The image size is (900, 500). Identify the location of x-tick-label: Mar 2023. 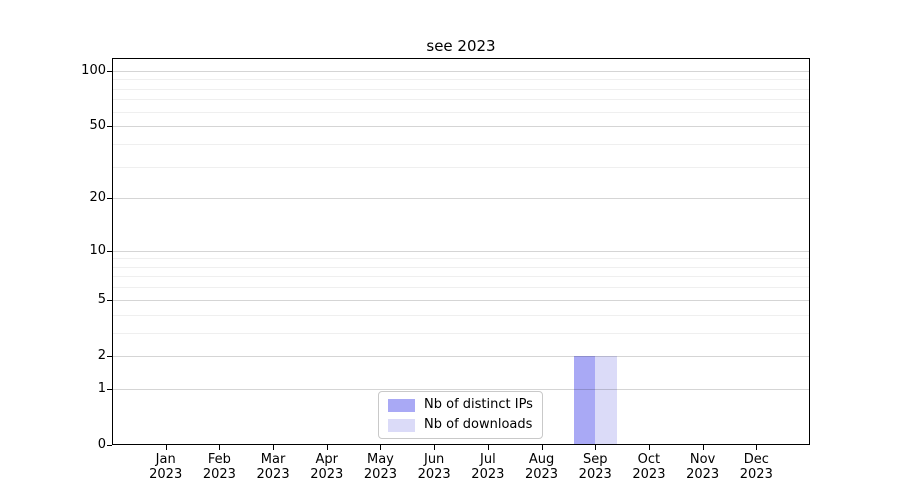
(273, 467).